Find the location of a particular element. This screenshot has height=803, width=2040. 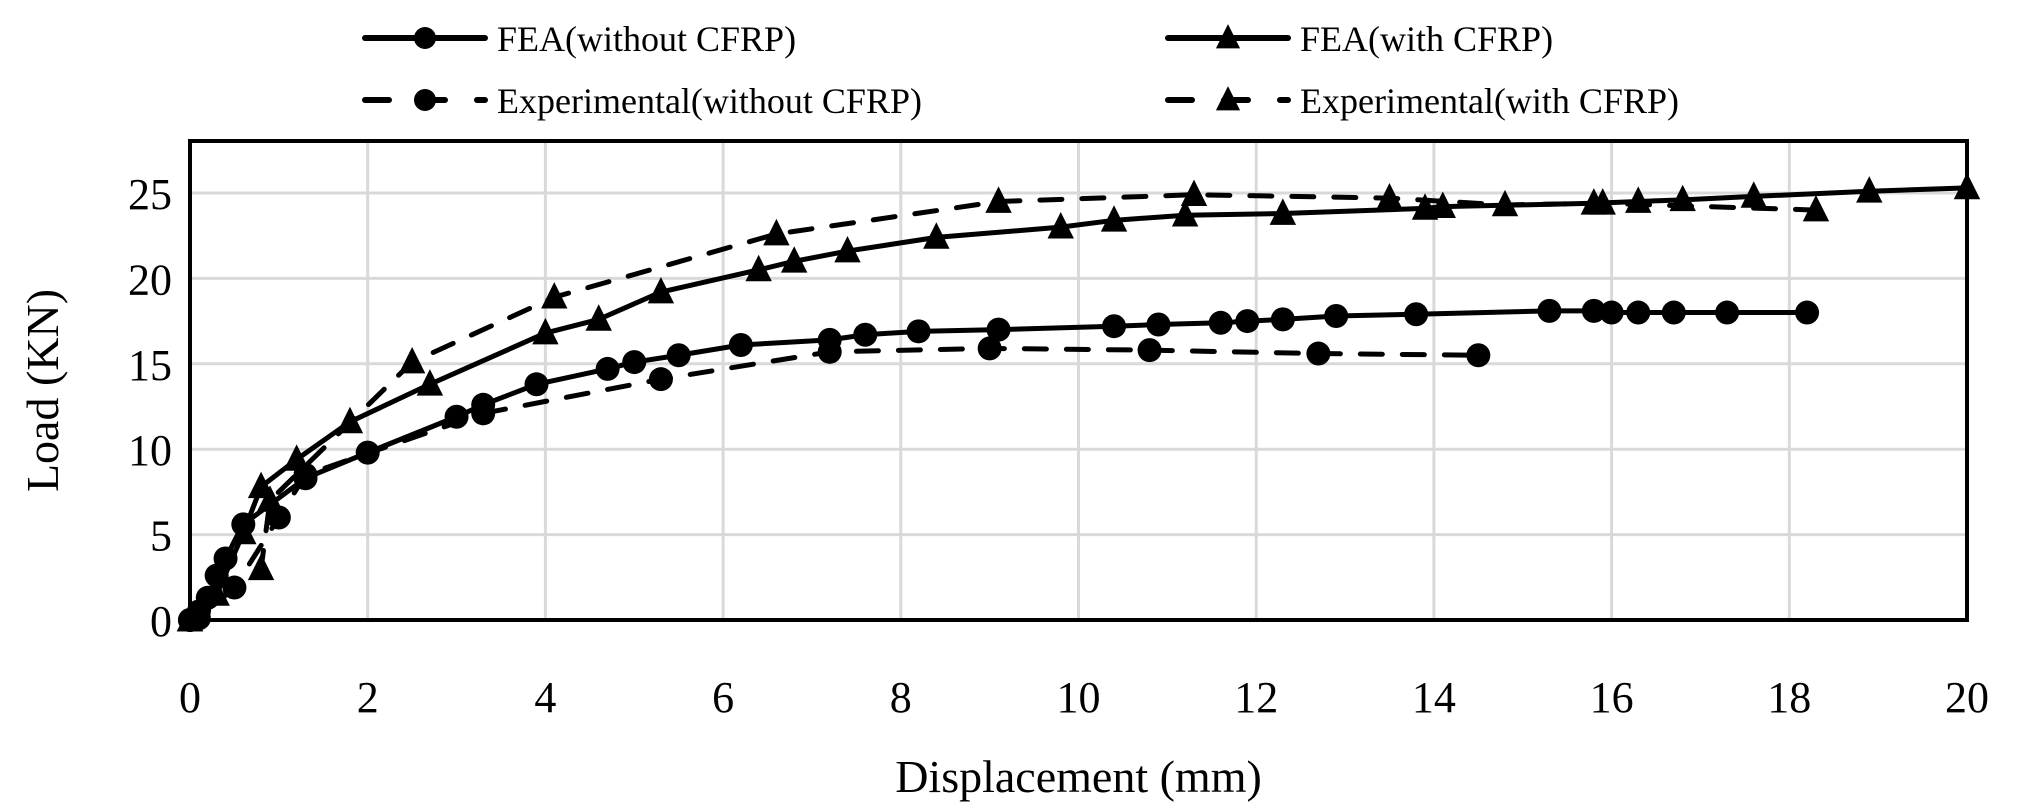

legend-item: Experimental(with CFRP) is located at coordinates (1422, 101).